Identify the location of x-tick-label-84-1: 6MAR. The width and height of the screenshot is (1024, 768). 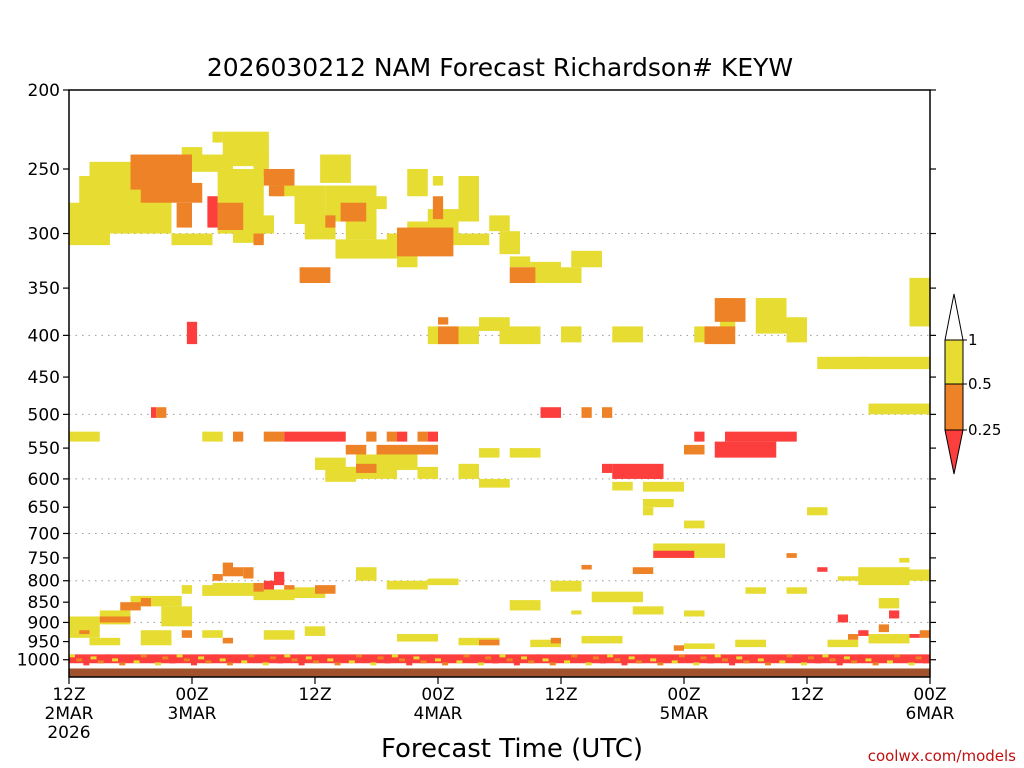
(930, 714).